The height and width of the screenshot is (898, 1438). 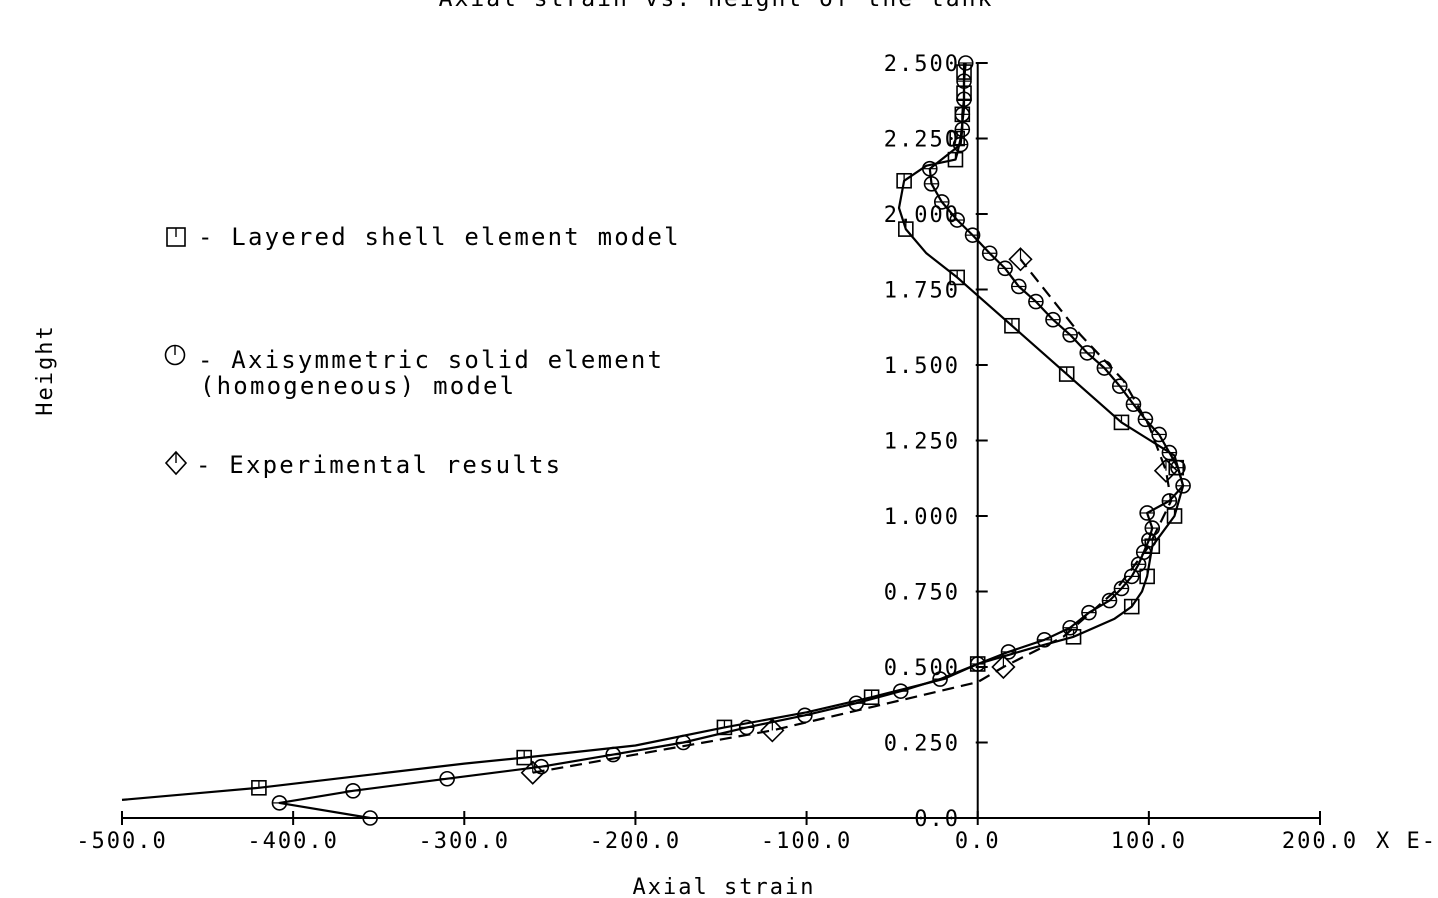 I want to click on y-axis-label: Height, so click(x=45, y=369).